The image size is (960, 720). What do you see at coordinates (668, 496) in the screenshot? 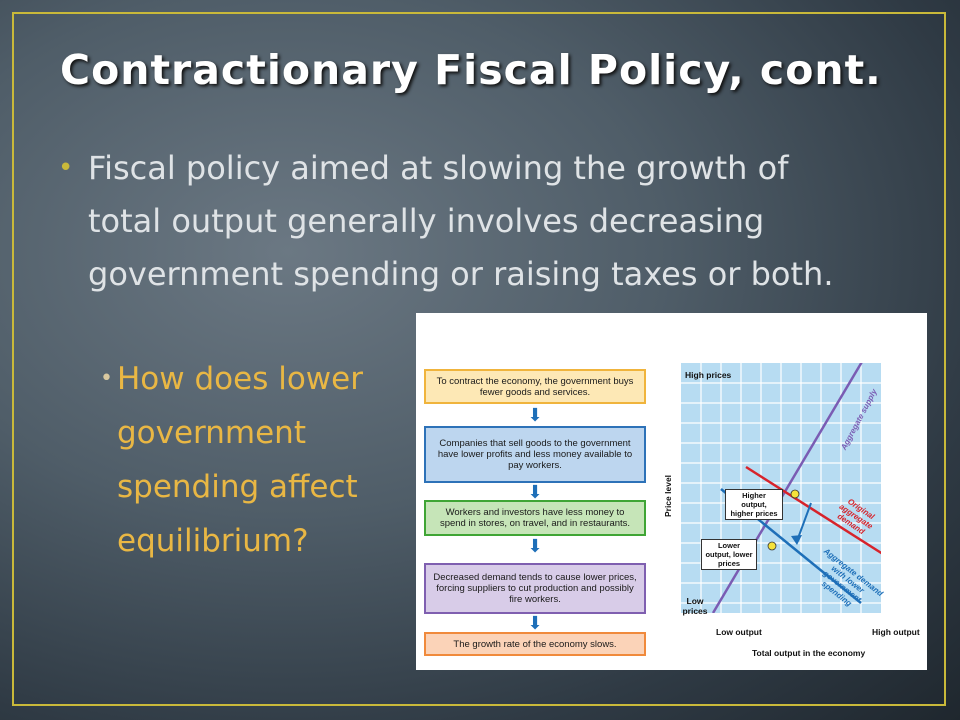
I see `y-axis-label: Price level` at bounding box center [668, 496].